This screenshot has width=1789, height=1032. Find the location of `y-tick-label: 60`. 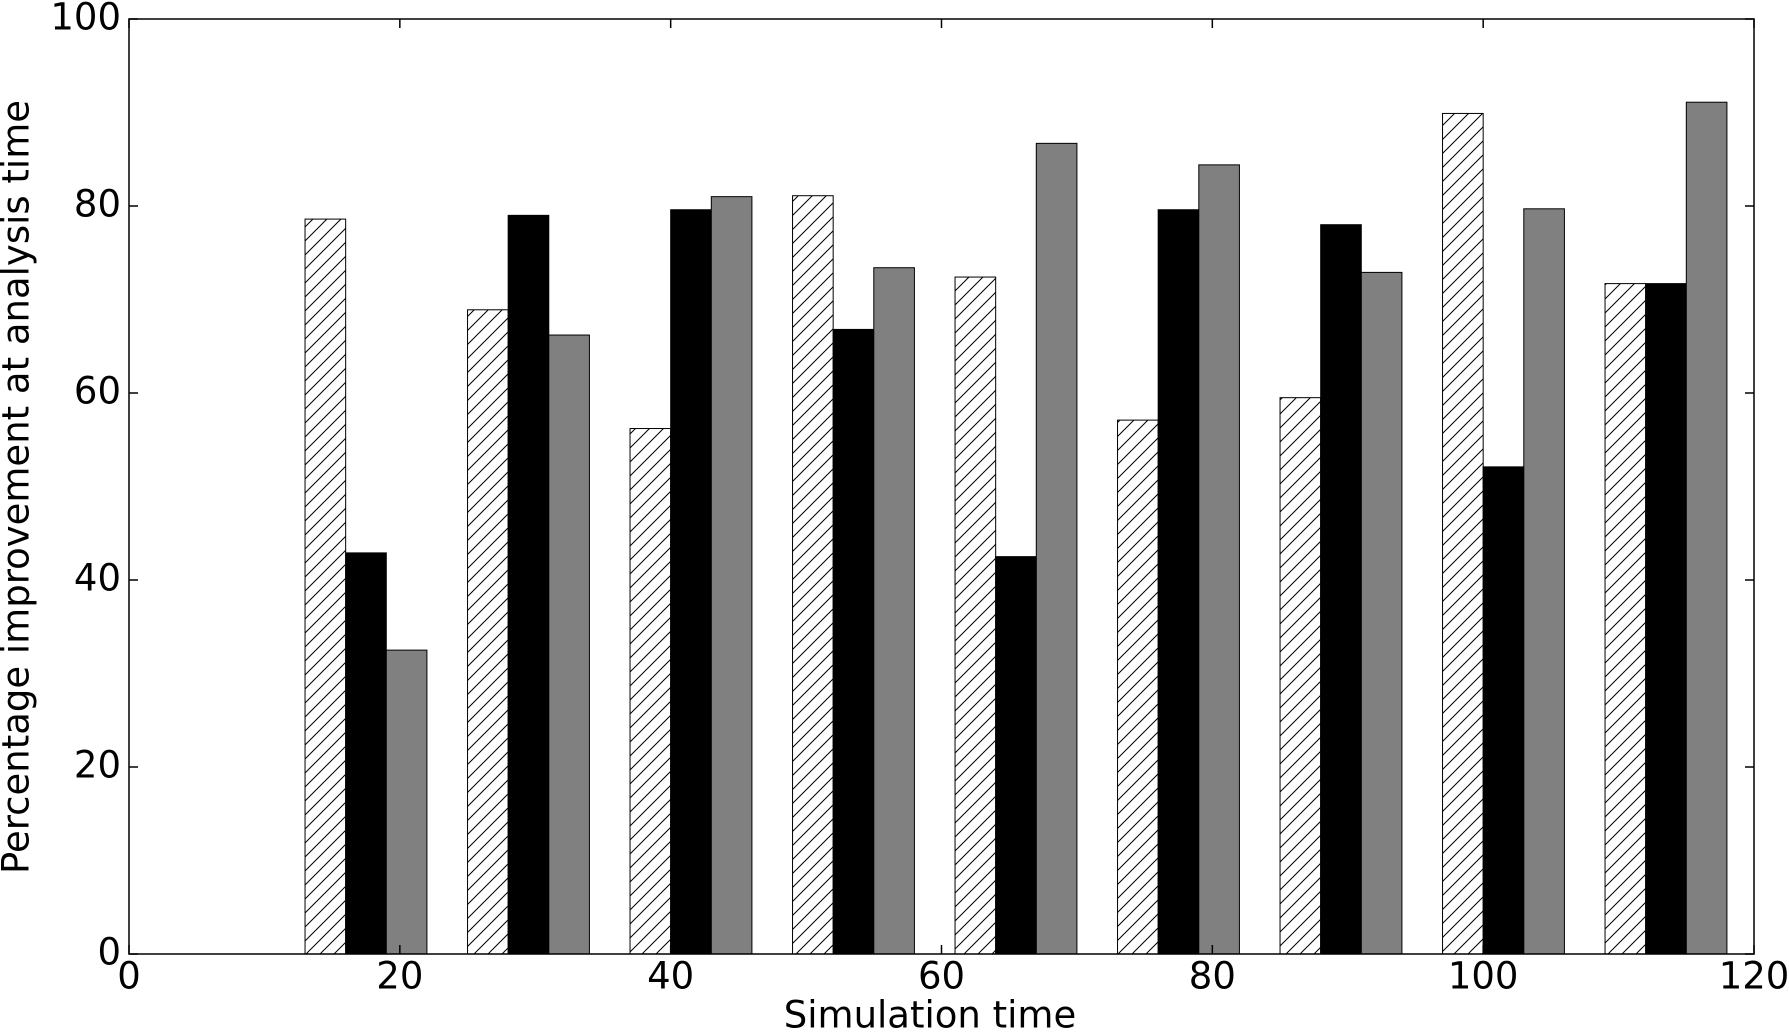

y-tick-label: 60 is located at coordinates (97, 391).